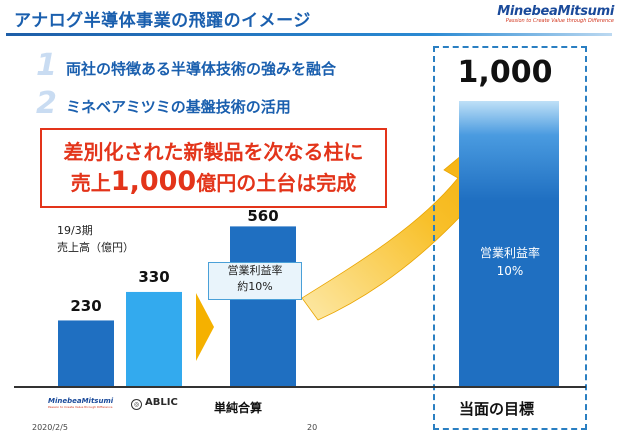 The width and height of the screenshot is (621, 438). What do you see at coordinates (205, 327) in the screenshot?
I see `chevron-arrow-icon` at bounding box center [205, 327].